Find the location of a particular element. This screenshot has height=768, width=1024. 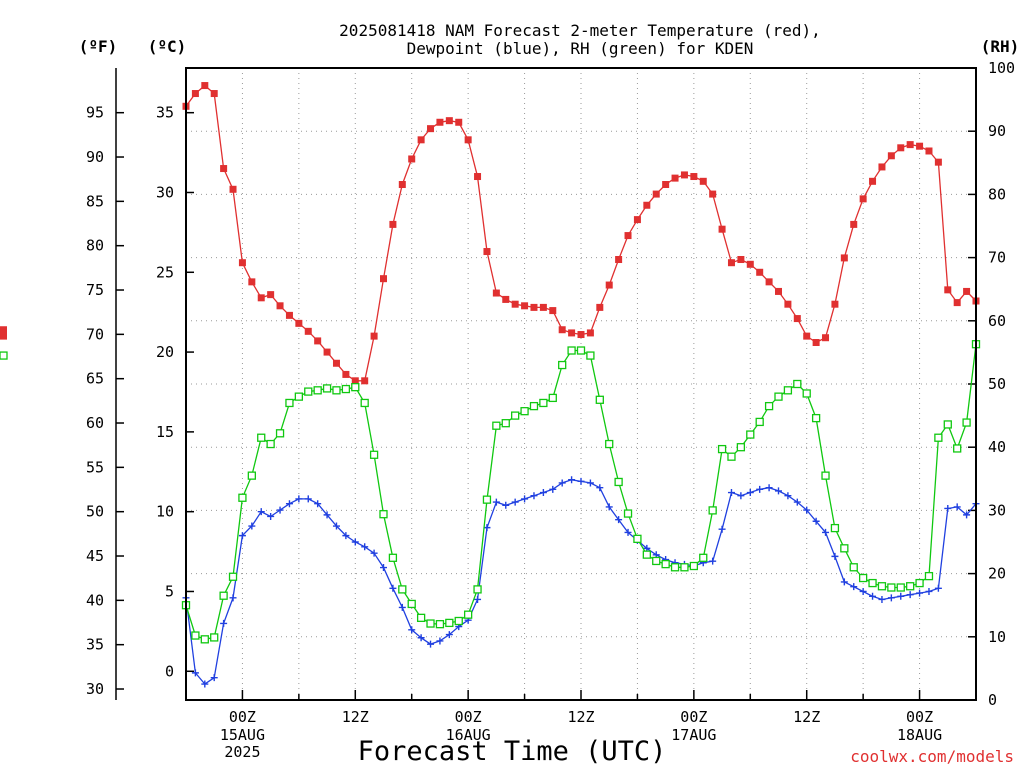

rh-tick-label: 70 is located at coordinates (997, 258).